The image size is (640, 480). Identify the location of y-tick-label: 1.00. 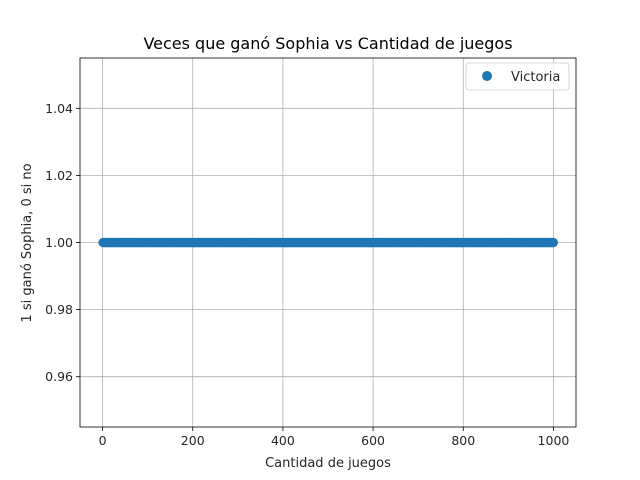
(59, 242).